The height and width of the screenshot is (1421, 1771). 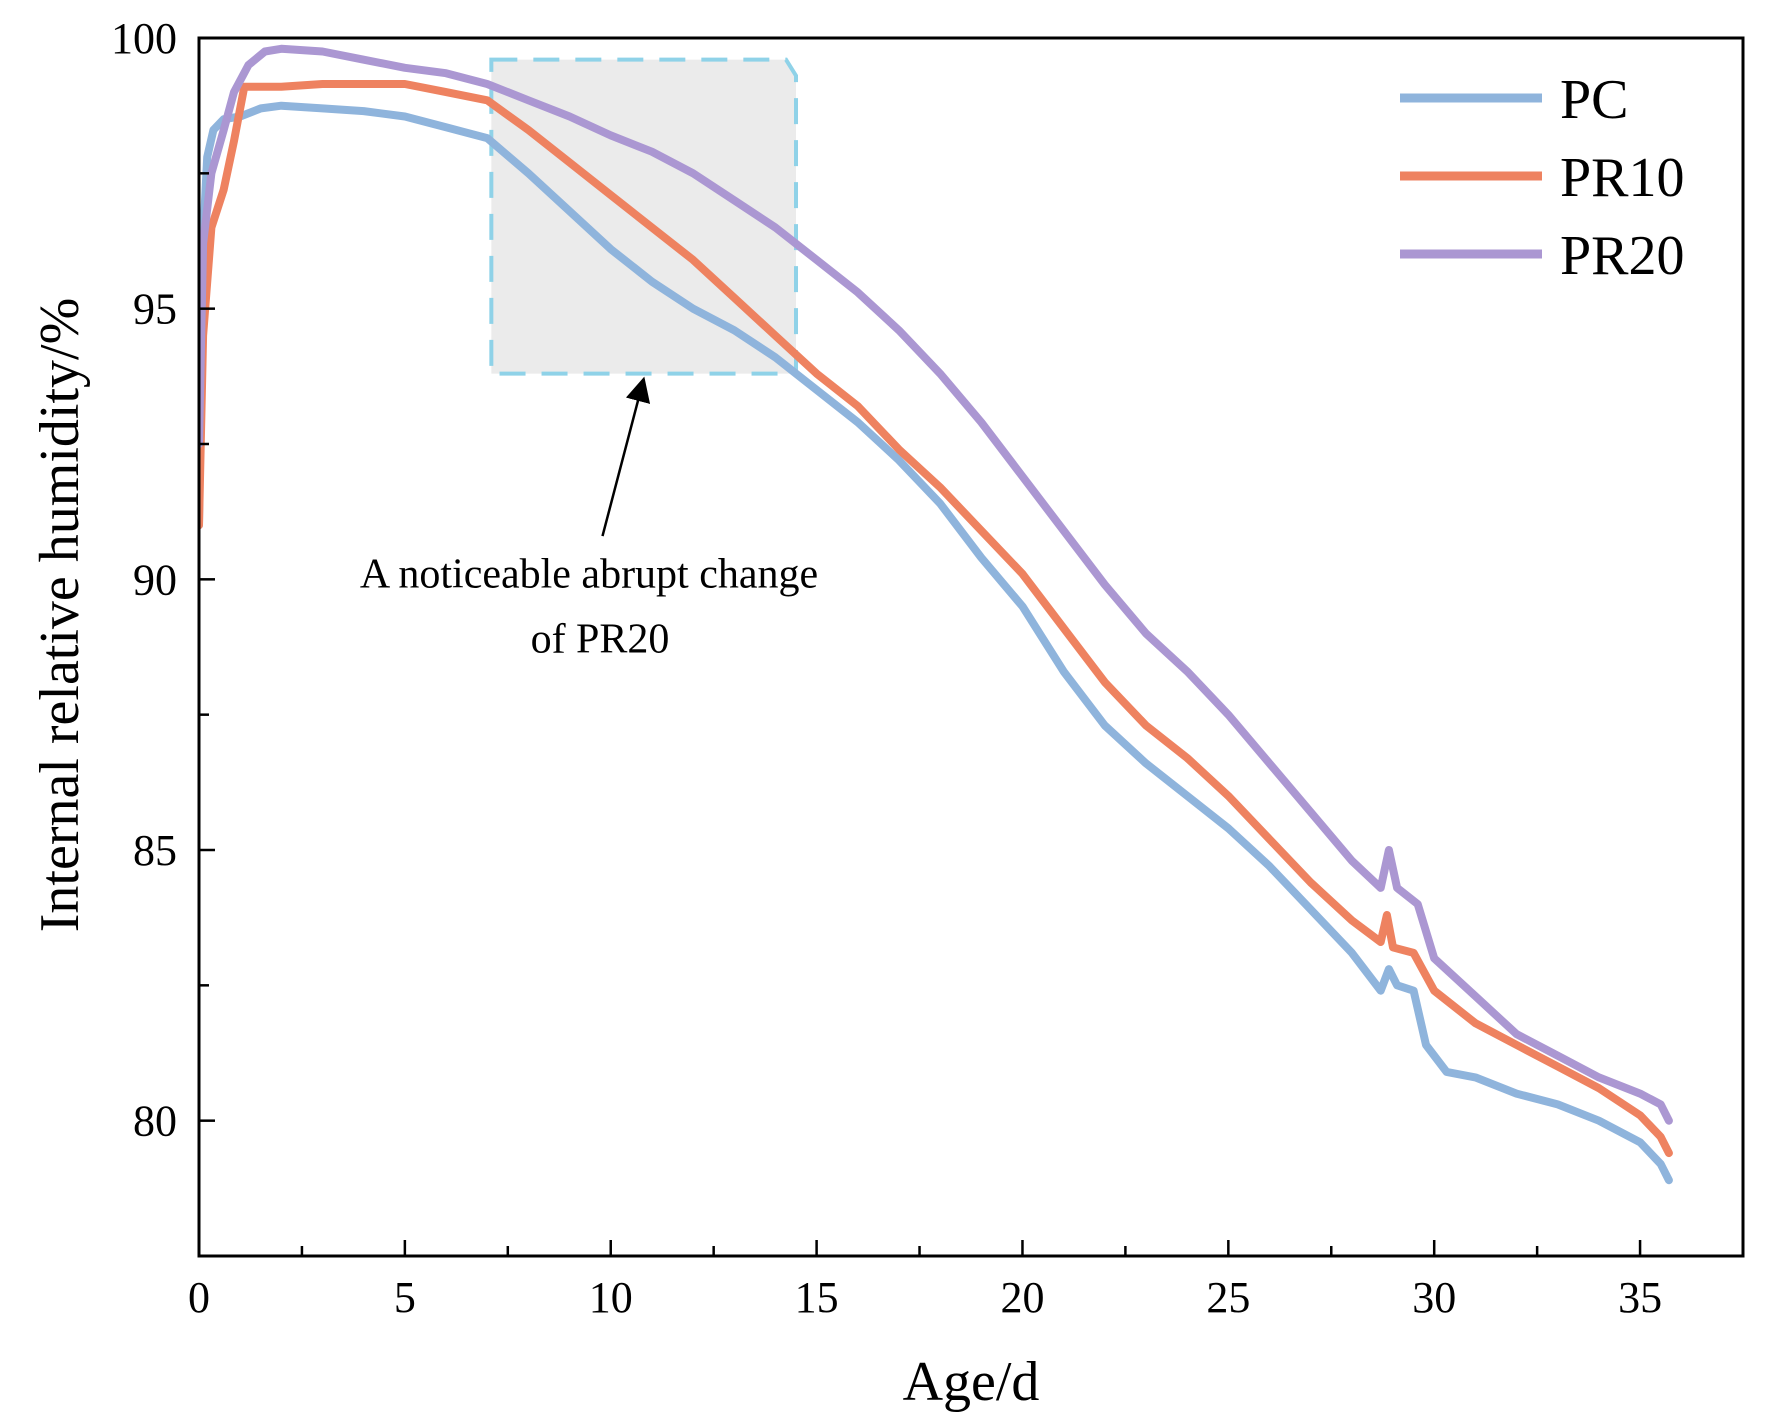 What do you see at coordinates (1542, 178) in the screenshot?
I see `legend: PC PR10 PR20` at bounding box center [1542, 178].